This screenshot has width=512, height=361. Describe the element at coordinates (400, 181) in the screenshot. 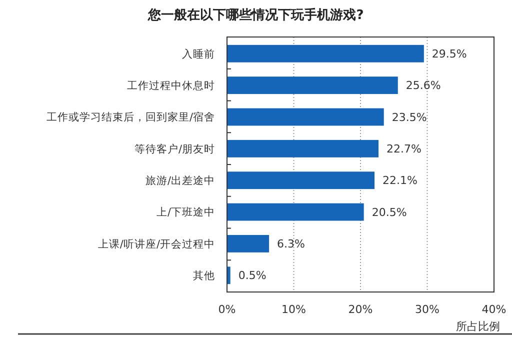

I see `data-label: 22.1%` at that location.